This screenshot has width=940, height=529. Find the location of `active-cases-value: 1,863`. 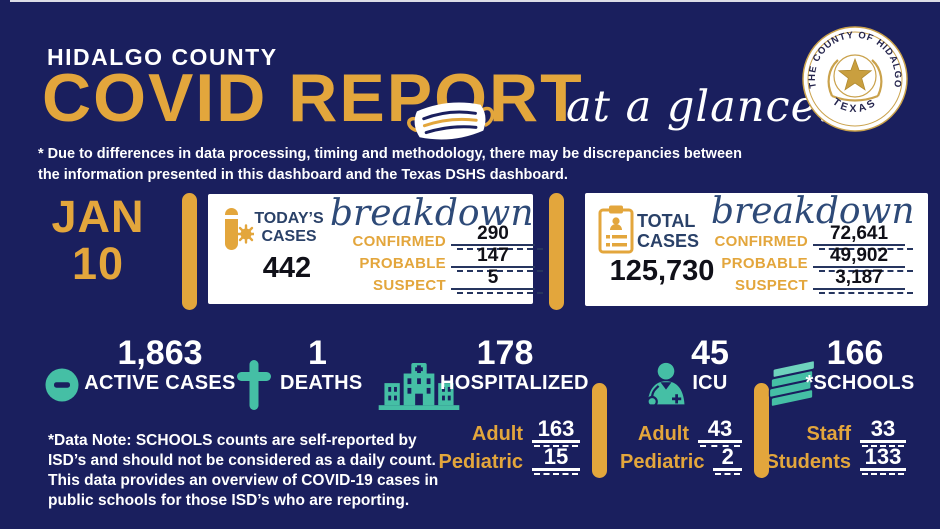

active-cases-value: 1,863 is located at coordinates (160, 353).